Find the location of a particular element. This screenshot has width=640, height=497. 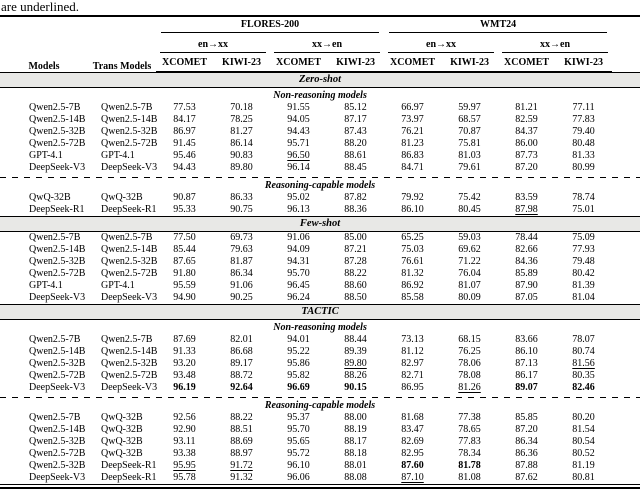

metric-cell: 75.03 is located at coordinates (412, 249).